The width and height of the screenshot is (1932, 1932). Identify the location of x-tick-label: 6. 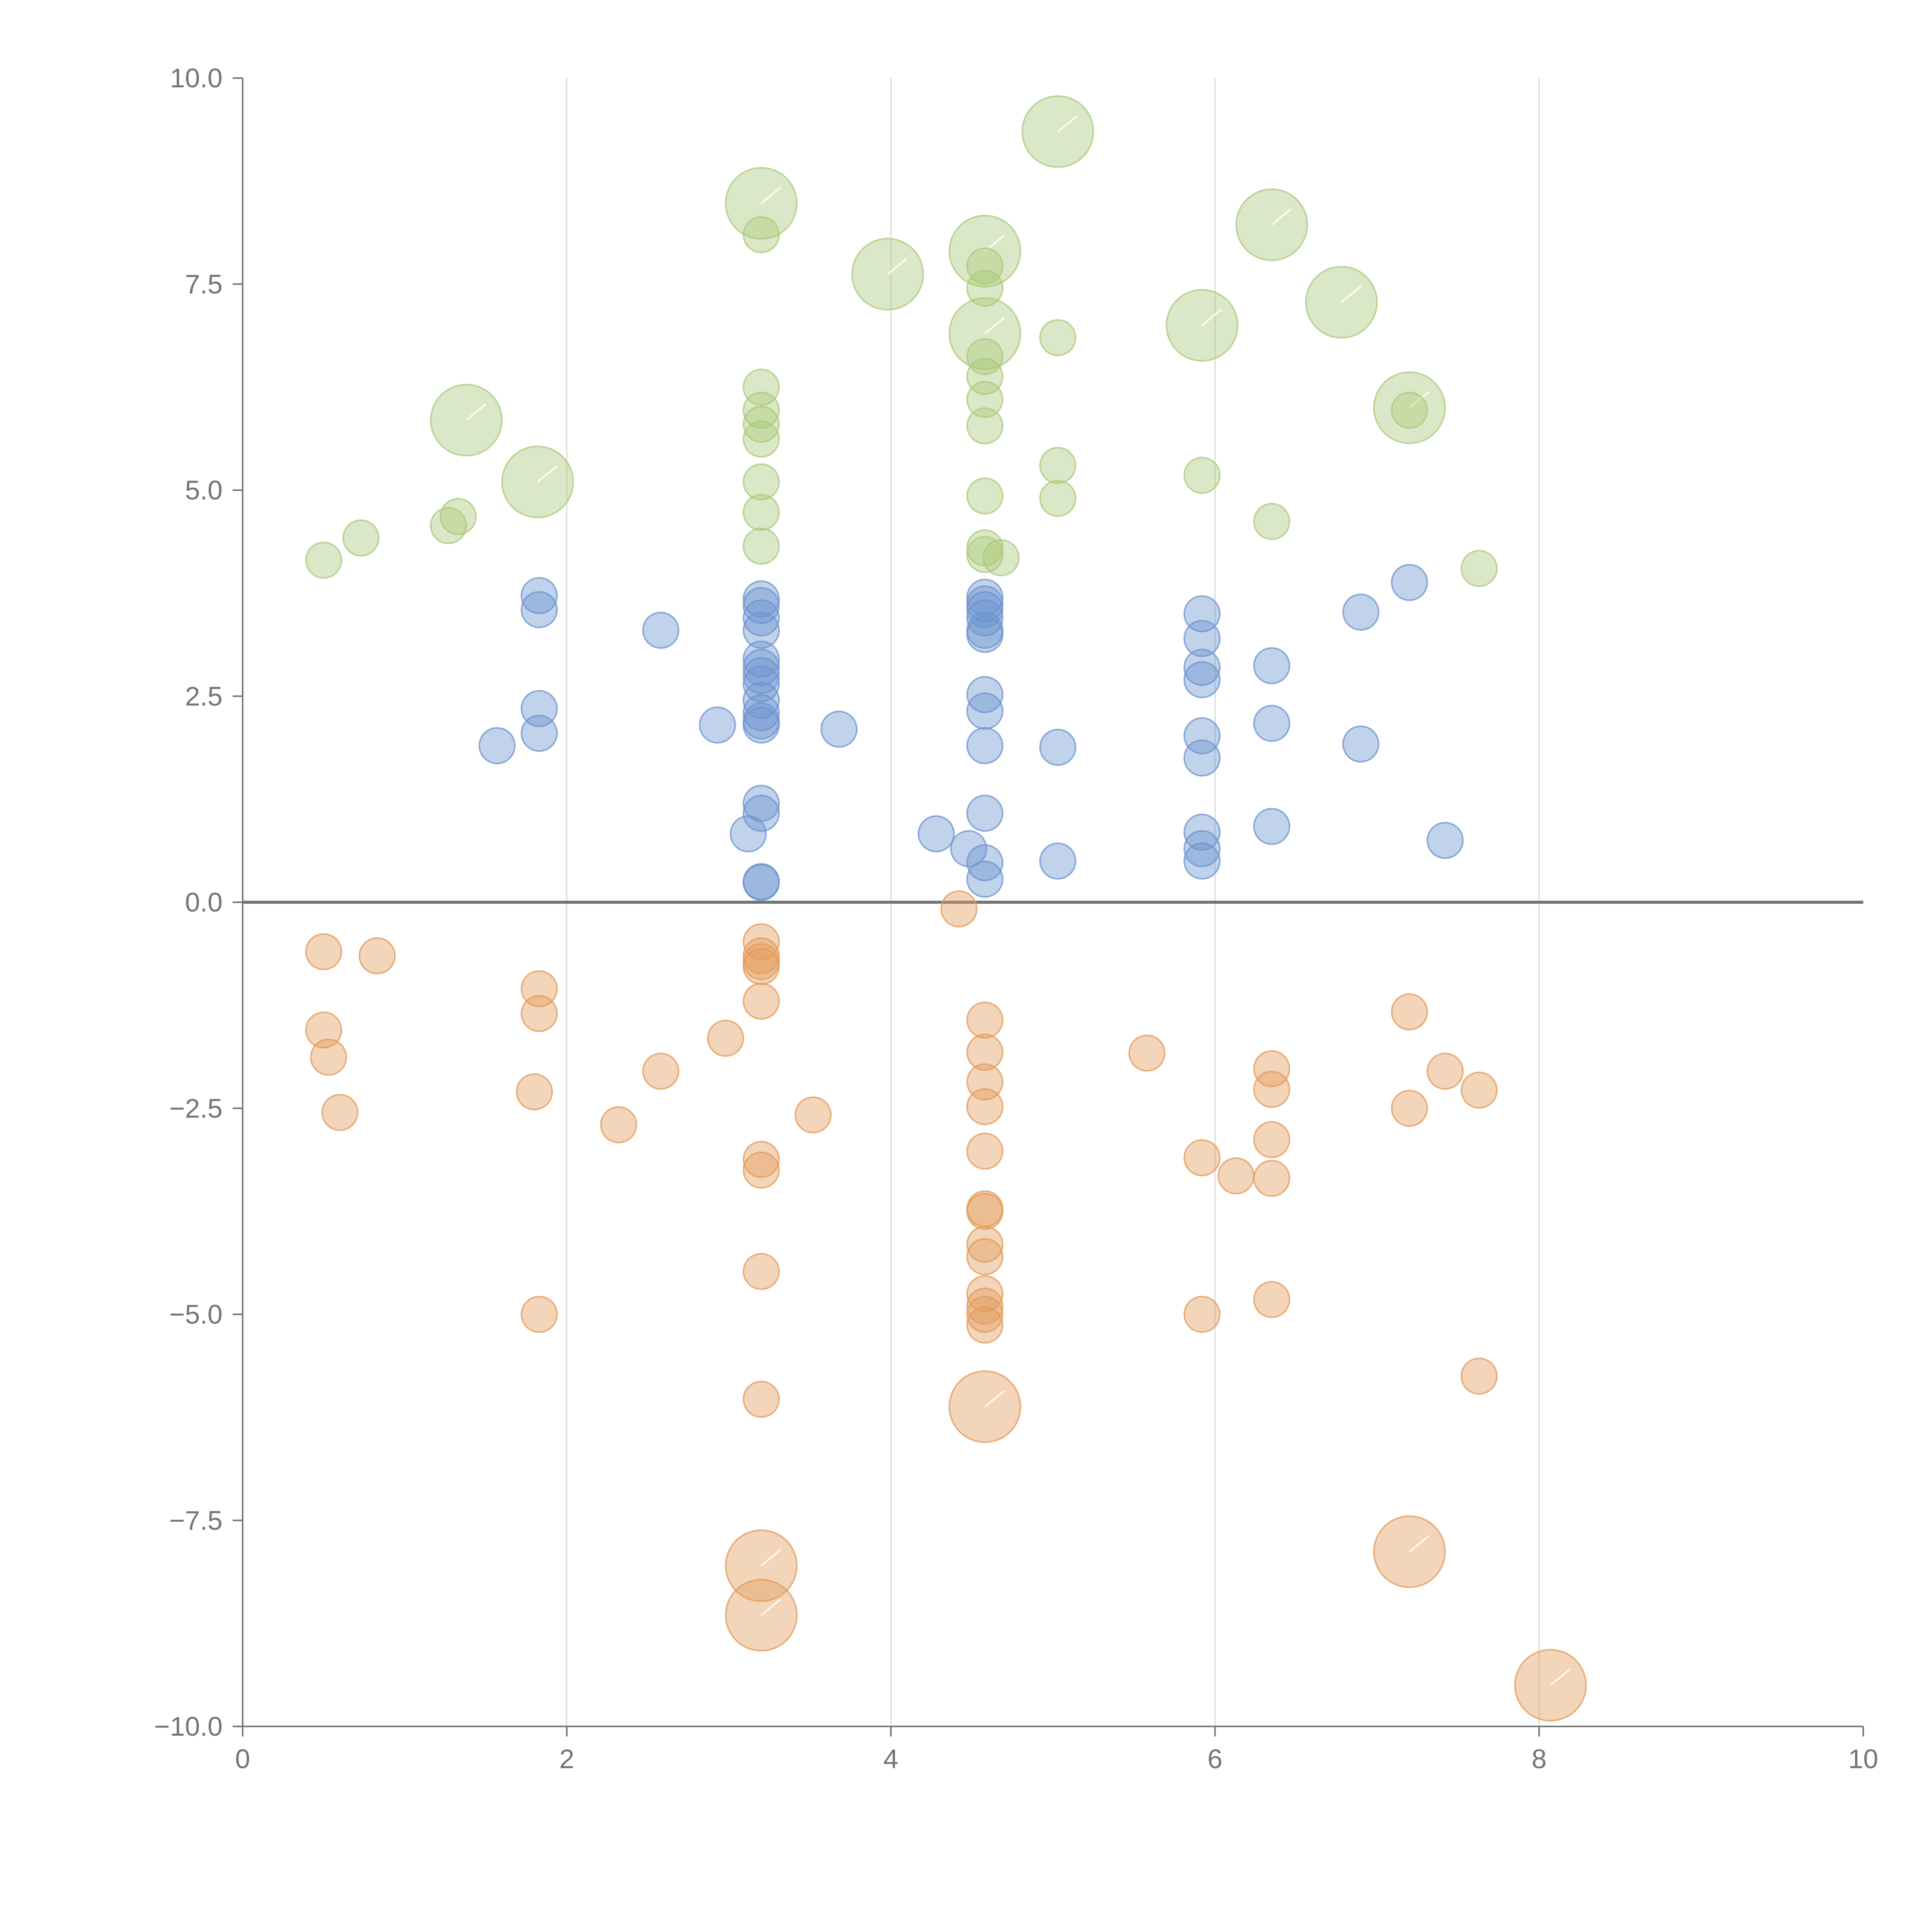
(1215, 1759).